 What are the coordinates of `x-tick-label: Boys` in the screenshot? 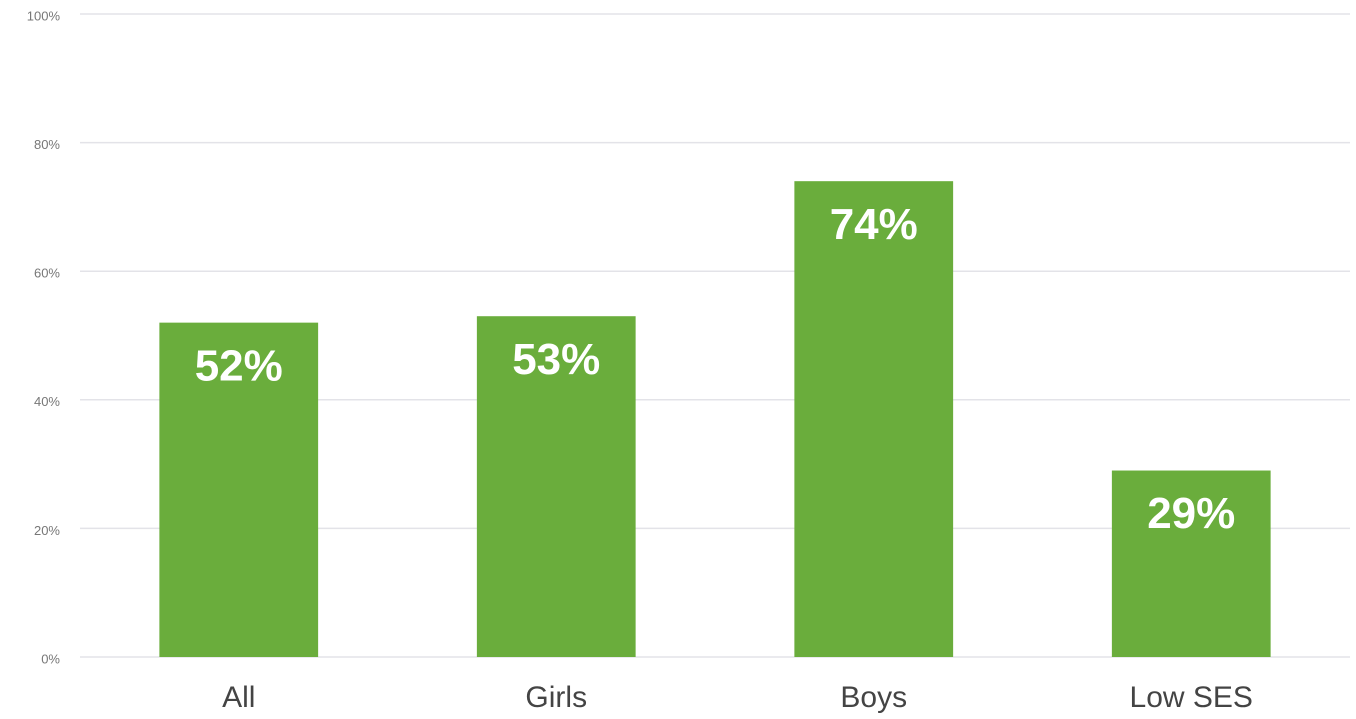 It's located at (873, 697).